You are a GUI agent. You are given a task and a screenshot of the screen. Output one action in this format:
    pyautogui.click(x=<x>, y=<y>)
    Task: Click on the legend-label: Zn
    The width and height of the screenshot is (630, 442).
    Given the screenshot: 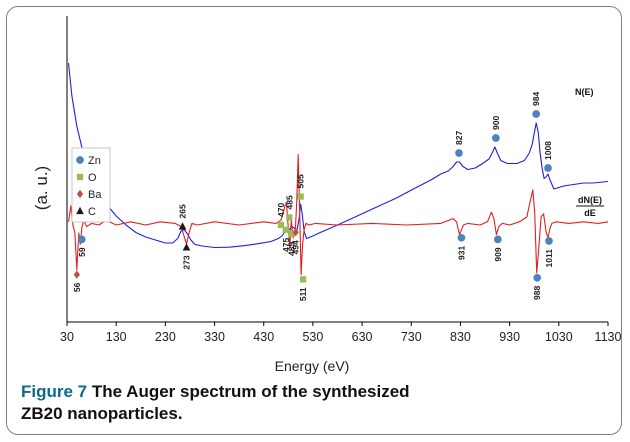 What is the action you would take?
    pyautogui.click(x=94, y=161)
    